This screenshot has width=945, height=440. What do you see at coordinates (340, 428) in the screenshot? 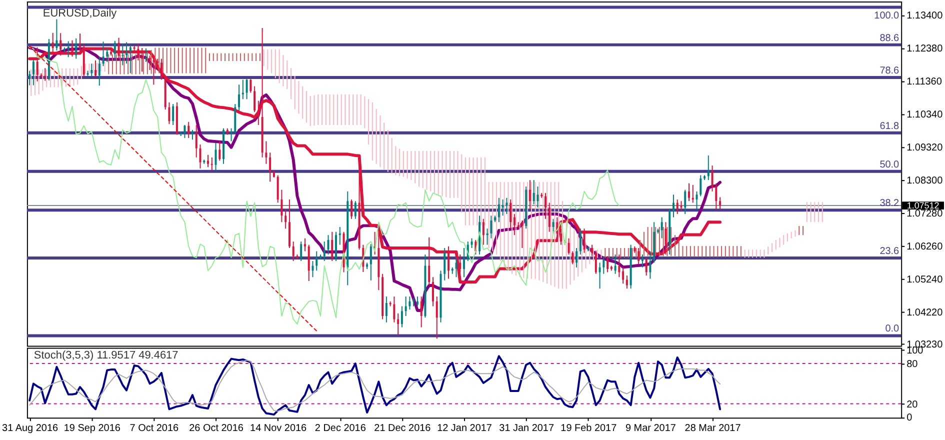
I see `x-tick-label: 2 Dec 2016` at bounding box center [340, 428].